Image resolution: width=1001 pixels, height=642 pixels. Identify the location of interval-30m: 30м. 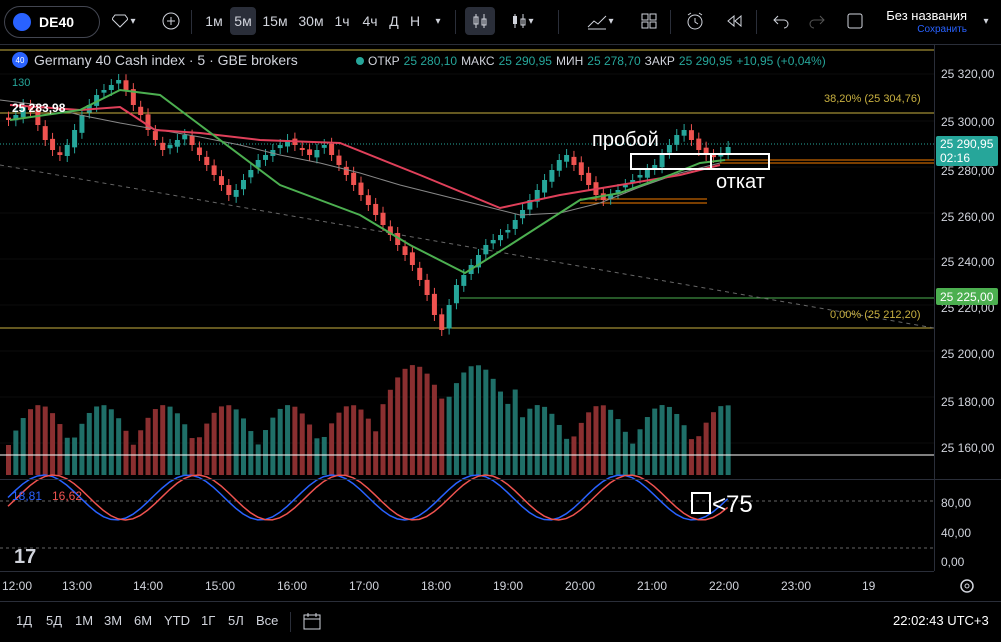
(311, 21).